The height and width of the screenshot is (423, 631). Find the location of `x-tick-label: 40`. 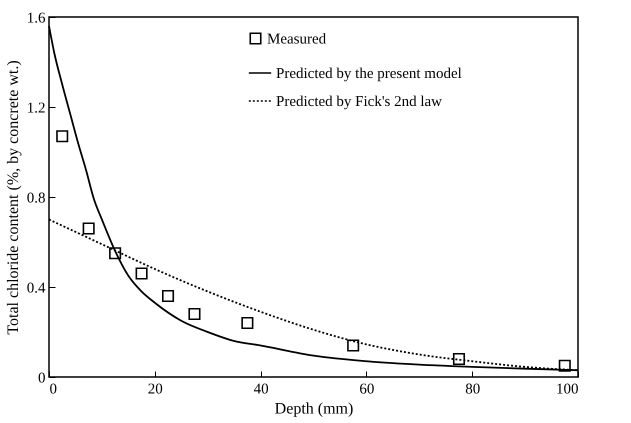

x-tick-label: 40 is located at coordinates (261, 390).